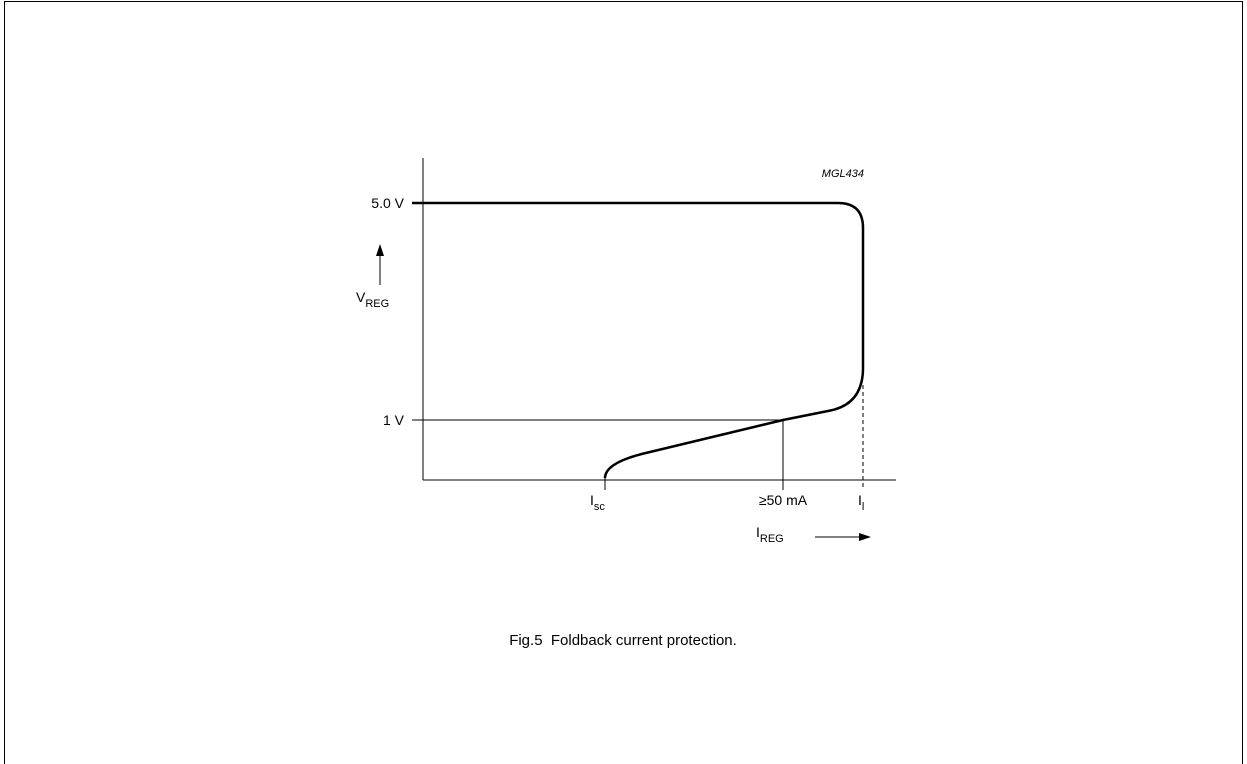 The width and height of the screenshot is (1247, 764). I want to click on x-label-il: Il, so click(861, 502).